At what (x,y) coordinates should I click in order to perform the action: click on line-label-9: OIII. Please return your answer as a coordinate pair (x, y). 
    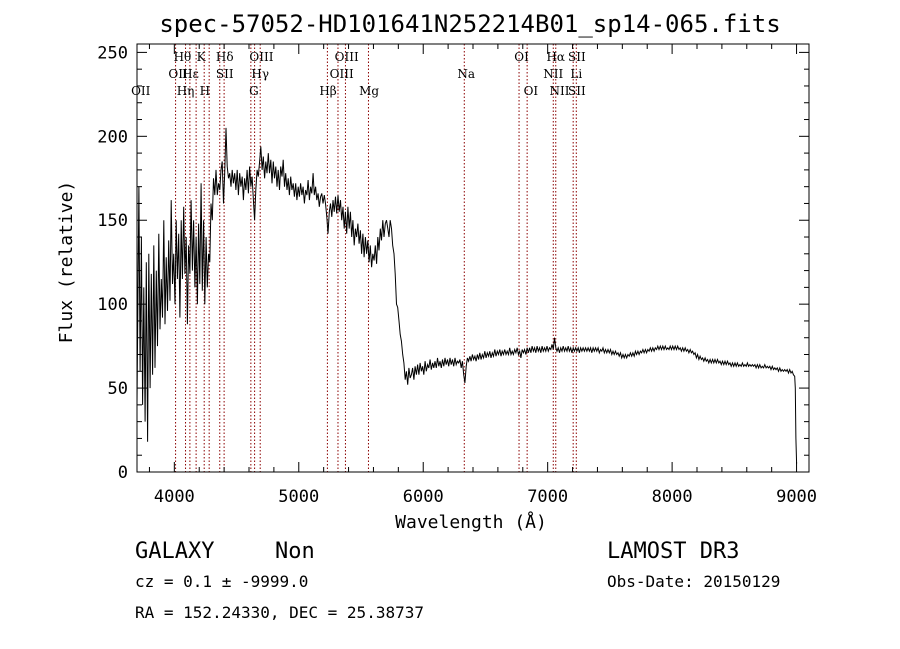
    Looking at the image, I should click on (261, 57).